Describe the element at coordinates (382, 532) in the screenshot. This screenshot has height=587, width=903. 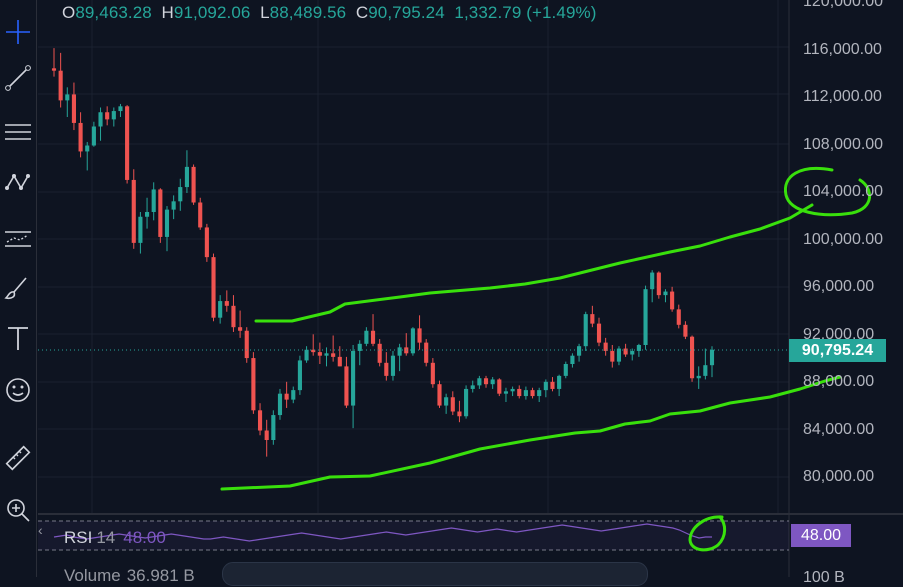
I see `rsi-line` at that location.